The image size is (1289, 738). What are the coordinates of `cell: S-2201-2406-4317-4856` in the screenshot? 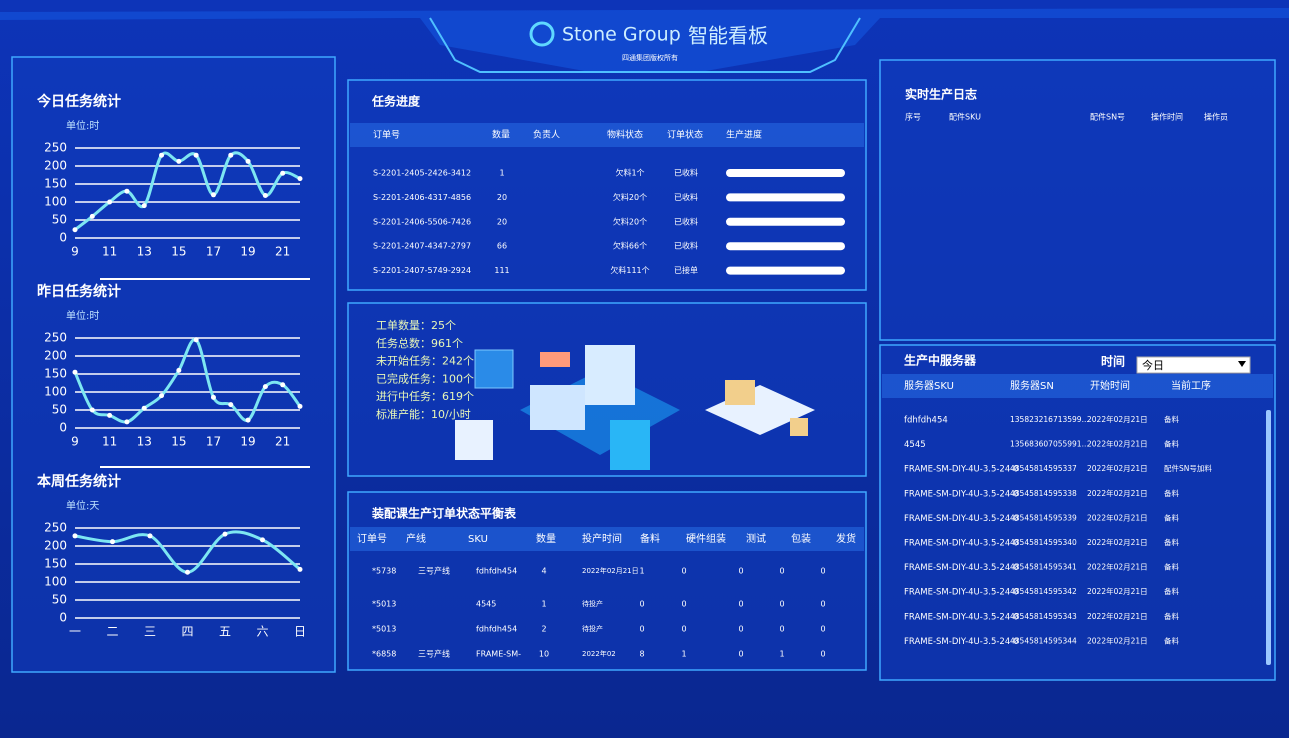 It's located at (422, 197).